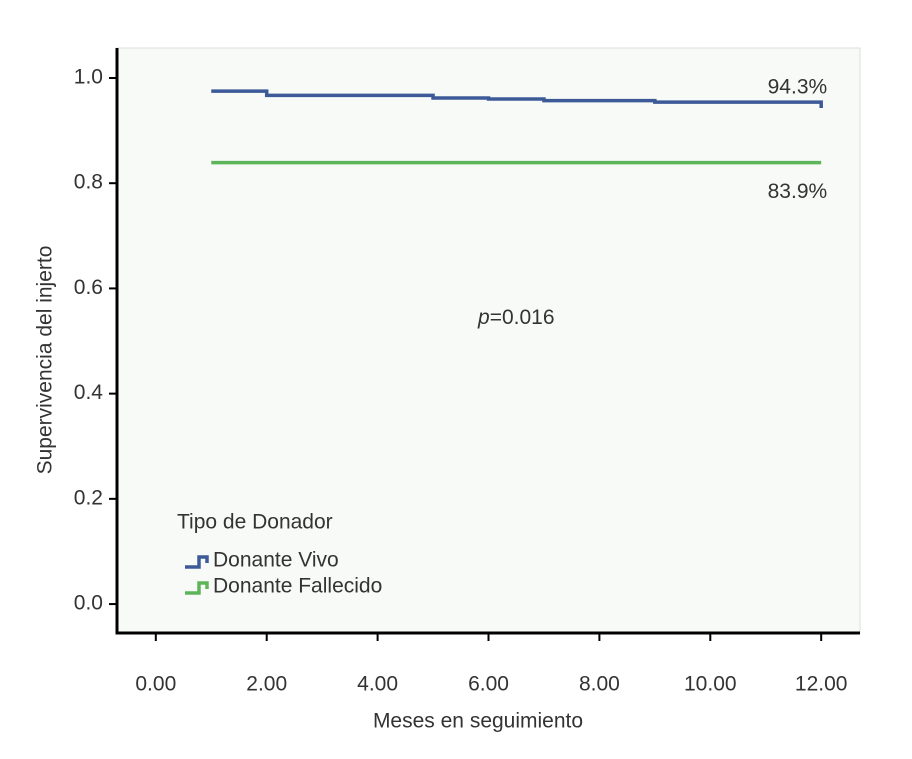  What do you see at coordinates (276, 560) in the screenshot?
I see `legend-label: Donante Vivo` at bounding box center [276, 560].